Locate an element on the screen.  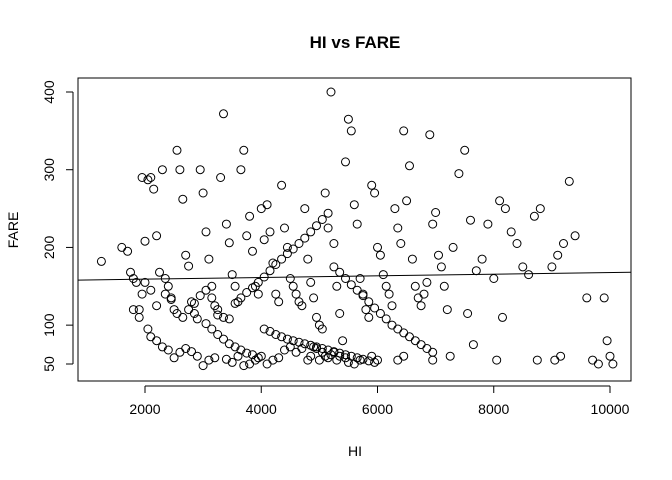
y-axis: 50 100 200 300 400 FARE is located at coordinates (39, 226).